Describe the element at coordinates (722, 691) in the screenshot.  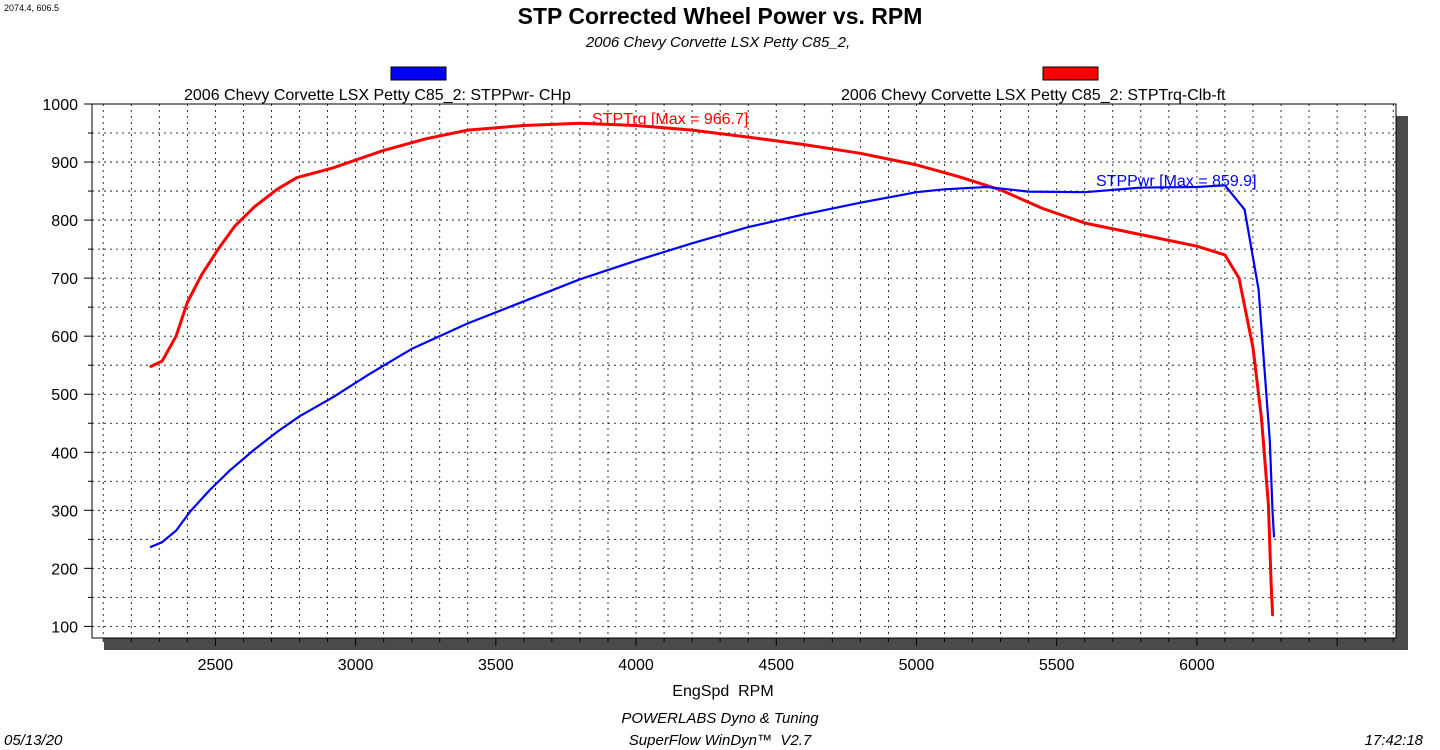
I see `x-axis-label: EngSpd RPM` at that location.